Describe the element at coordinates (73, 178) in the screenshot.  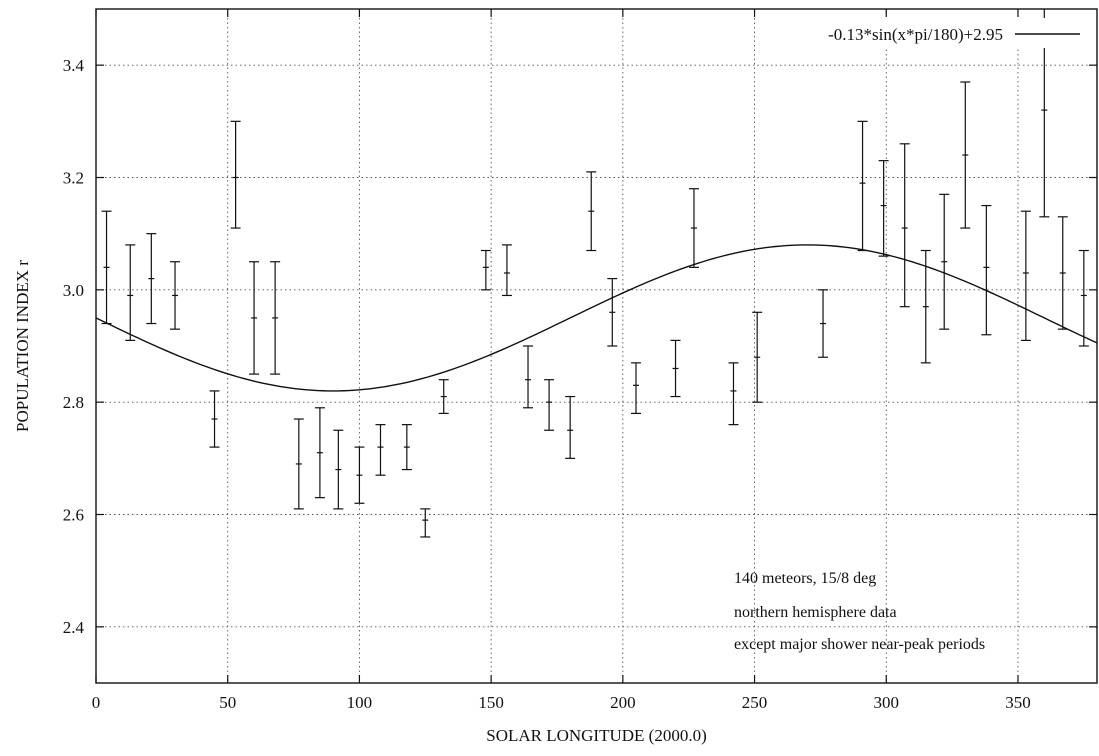
I see `y-tick-label: 3.2` at that location.